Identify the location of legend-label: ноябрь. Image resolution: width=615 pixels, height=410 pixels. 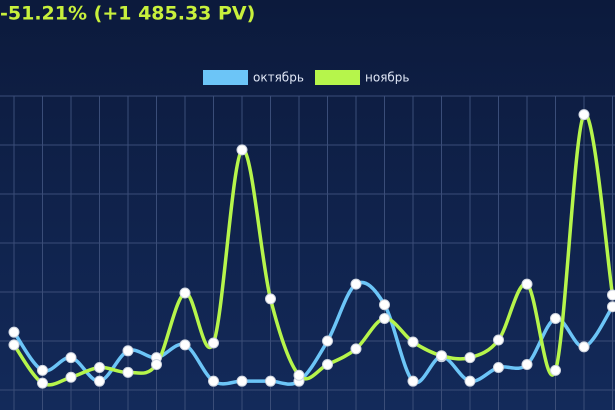
(387, 78).